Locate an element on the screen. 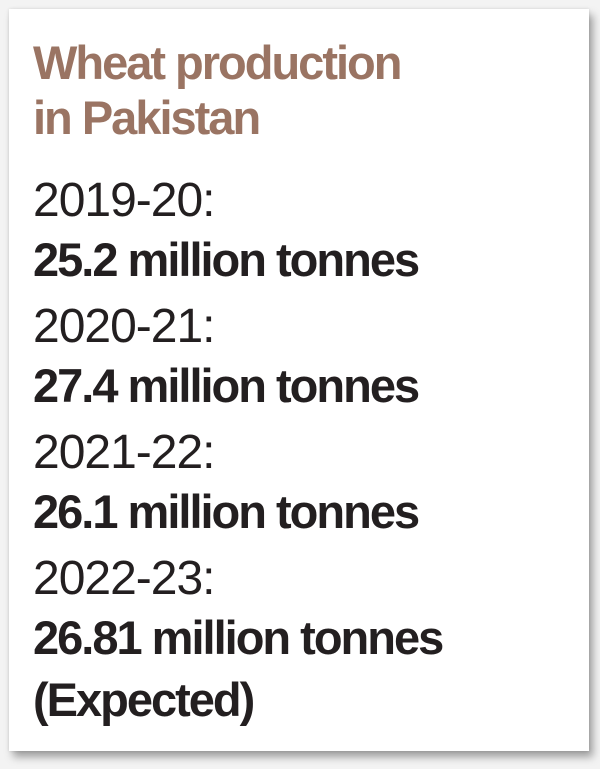 This screenshot has height=769, width=600. period-label: 2021-22: is located at coordinates (124, 452).